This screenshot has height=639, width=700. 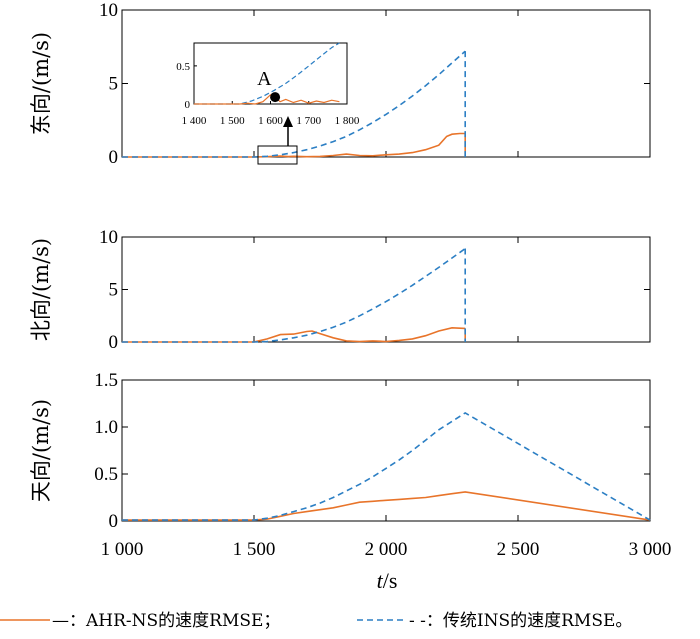 I want to click on x-axis-label: t/s, so click(x=387, y=580).